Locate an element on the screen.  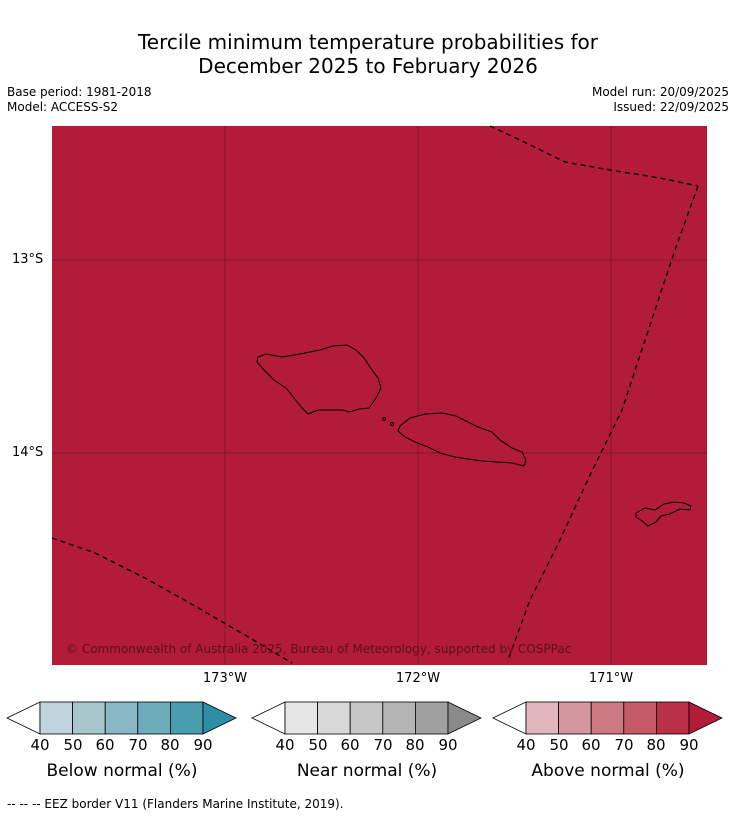
lon-label-173w: 173°W is located at coordinates (225, 678).